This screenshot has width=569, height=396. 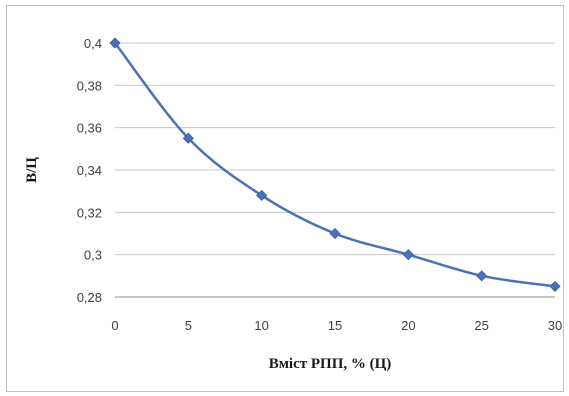 What do you see at coordinates (93, 43) in the screenshot?
I see `y-tick-label: 0,4` at bounding box center [93, 43].